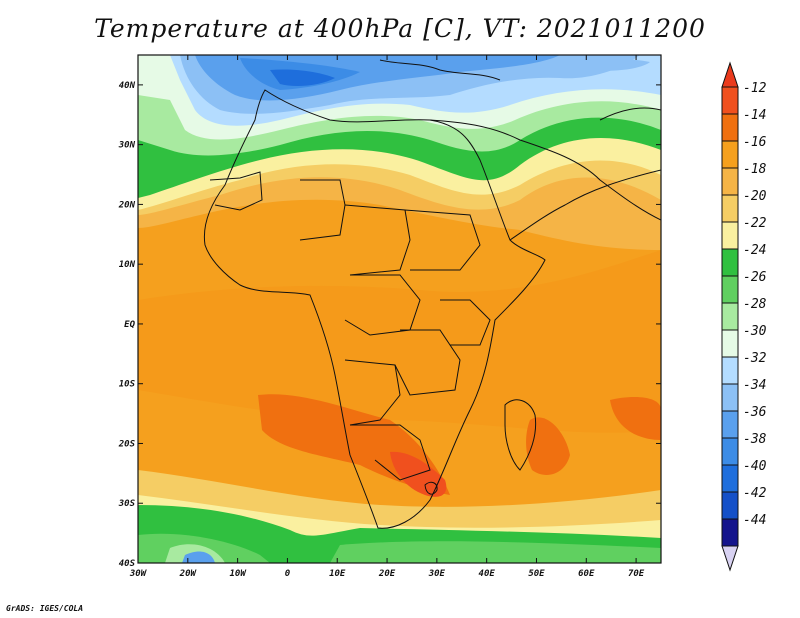 This screenshot has width=800, height=618. What do you see at coordinates (129, 325) in the screenshot?
I see `y-tick-label: EQ` at bounding box center [129, 325].